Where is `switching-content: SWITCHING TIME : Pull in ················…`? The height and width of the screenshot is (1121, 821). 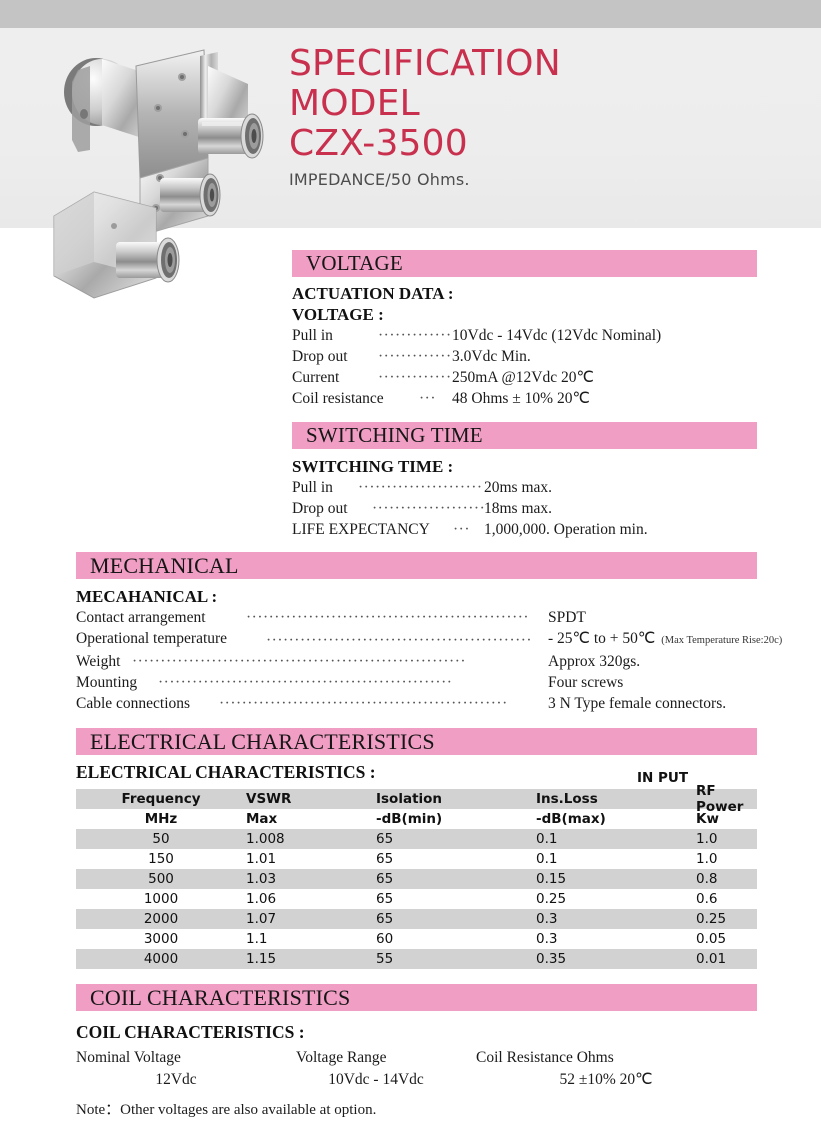 switching-content: SWITCHING TIME : Pull in ················… is located at coordinates (527, 498).